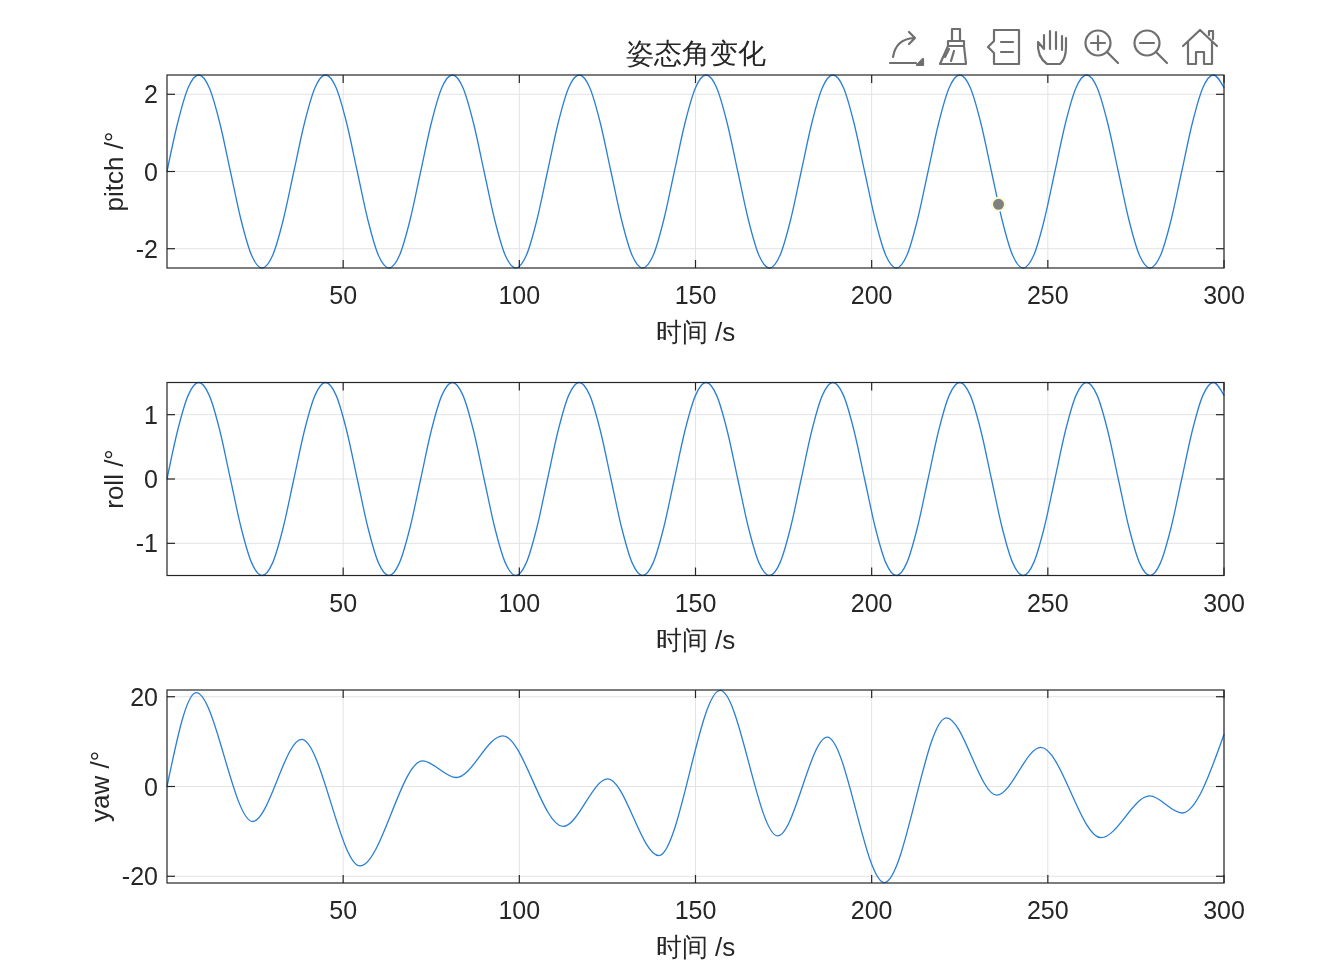 This screenshot has width=1331, height=967. I want to click on chart-title: 姿态角变化, so click(695, 53).